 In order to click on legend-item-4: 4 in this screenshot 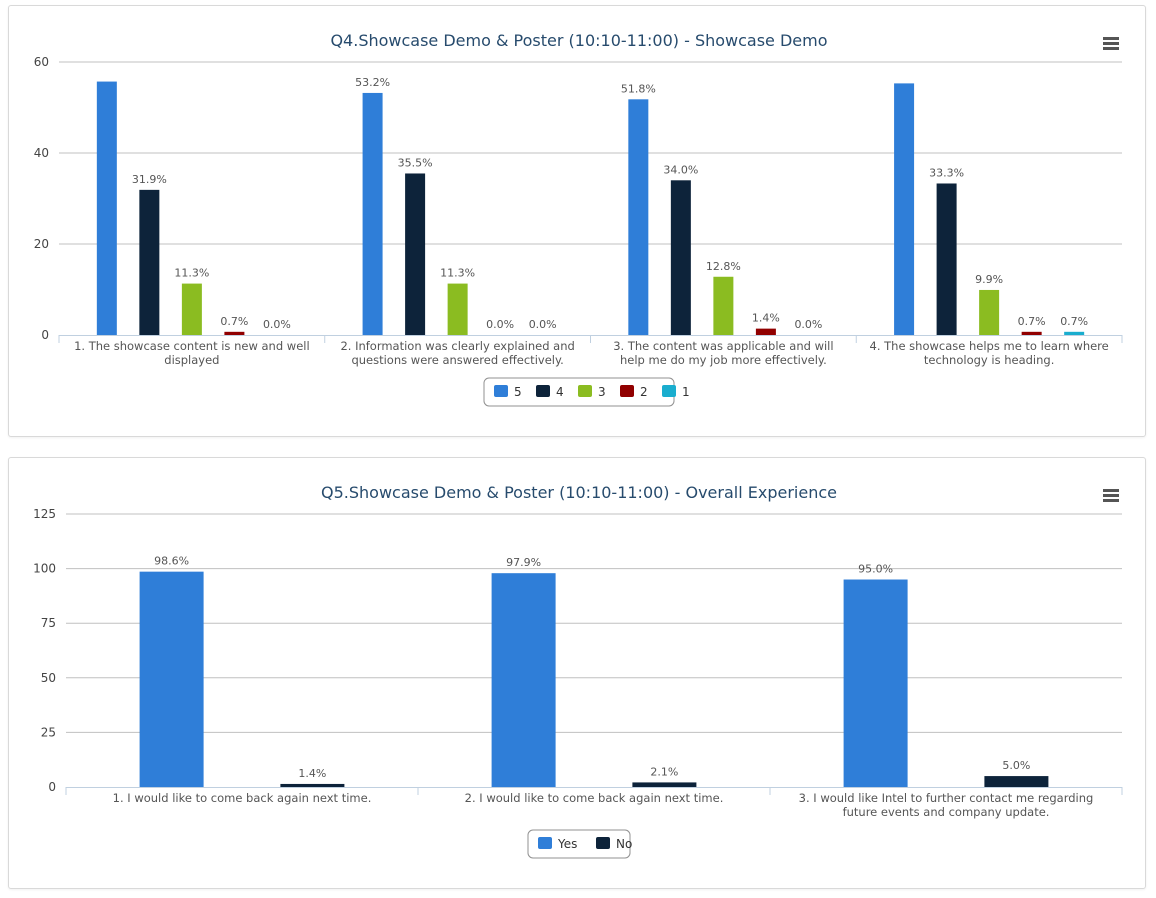, I will do `click(550, 392)`.